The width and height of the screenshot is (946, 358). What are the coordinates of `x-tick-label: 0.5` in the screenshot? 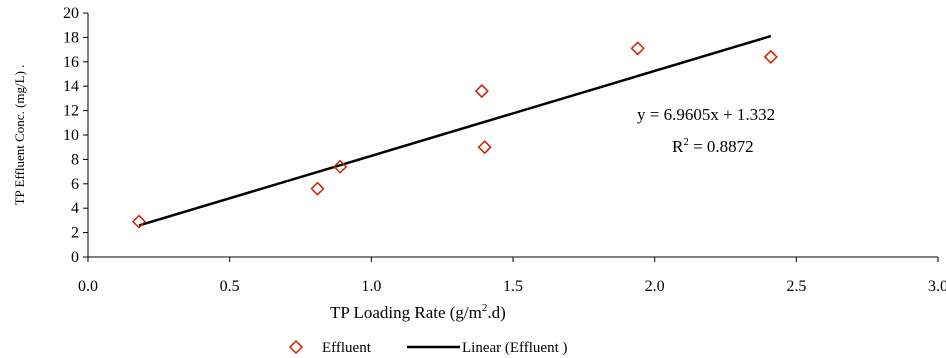 It's located at (230, 286).